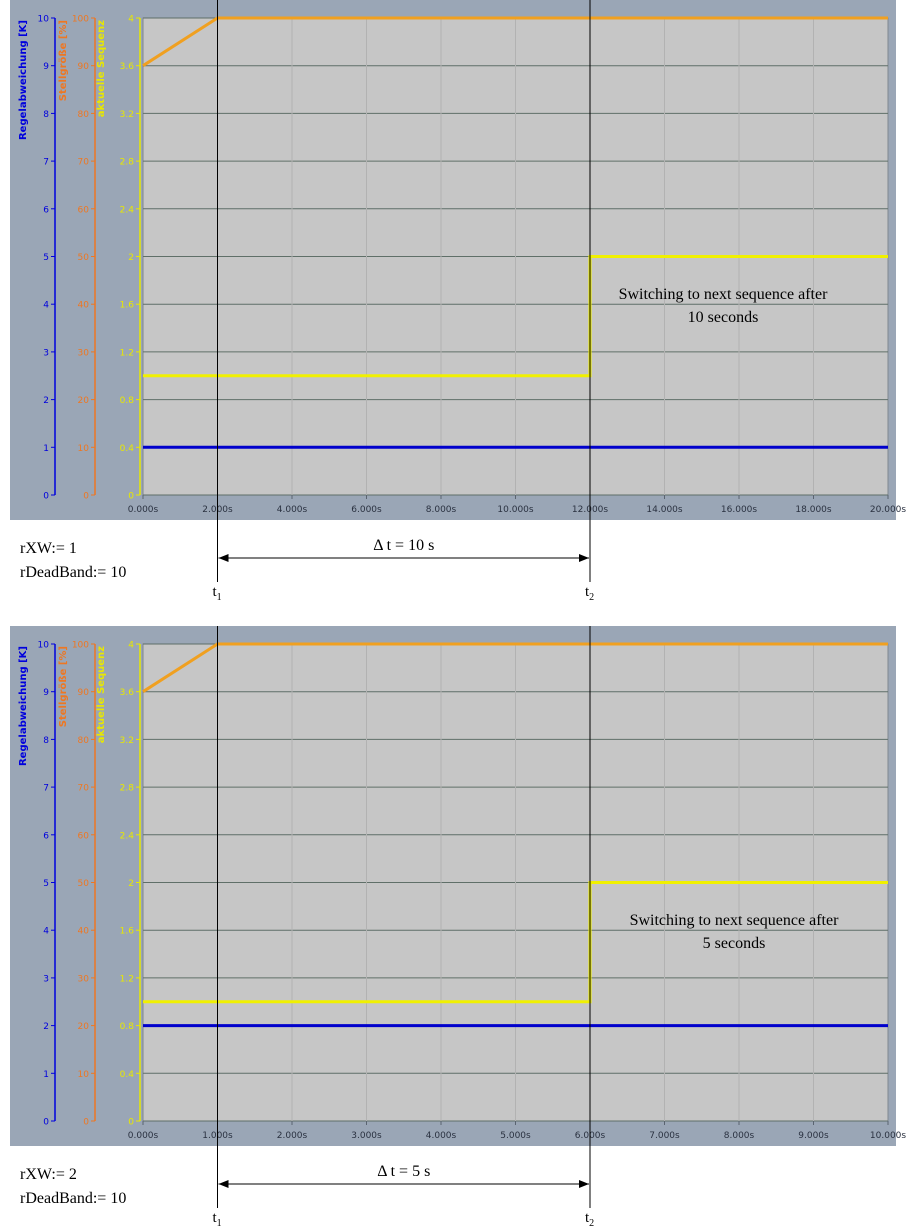 This screenshot has width=907, height=1226. What do you see at coordinates (127, 401) in the screenshot?
I see `y-axis-tick-label: 0.8` at bounding box center [127, 401].